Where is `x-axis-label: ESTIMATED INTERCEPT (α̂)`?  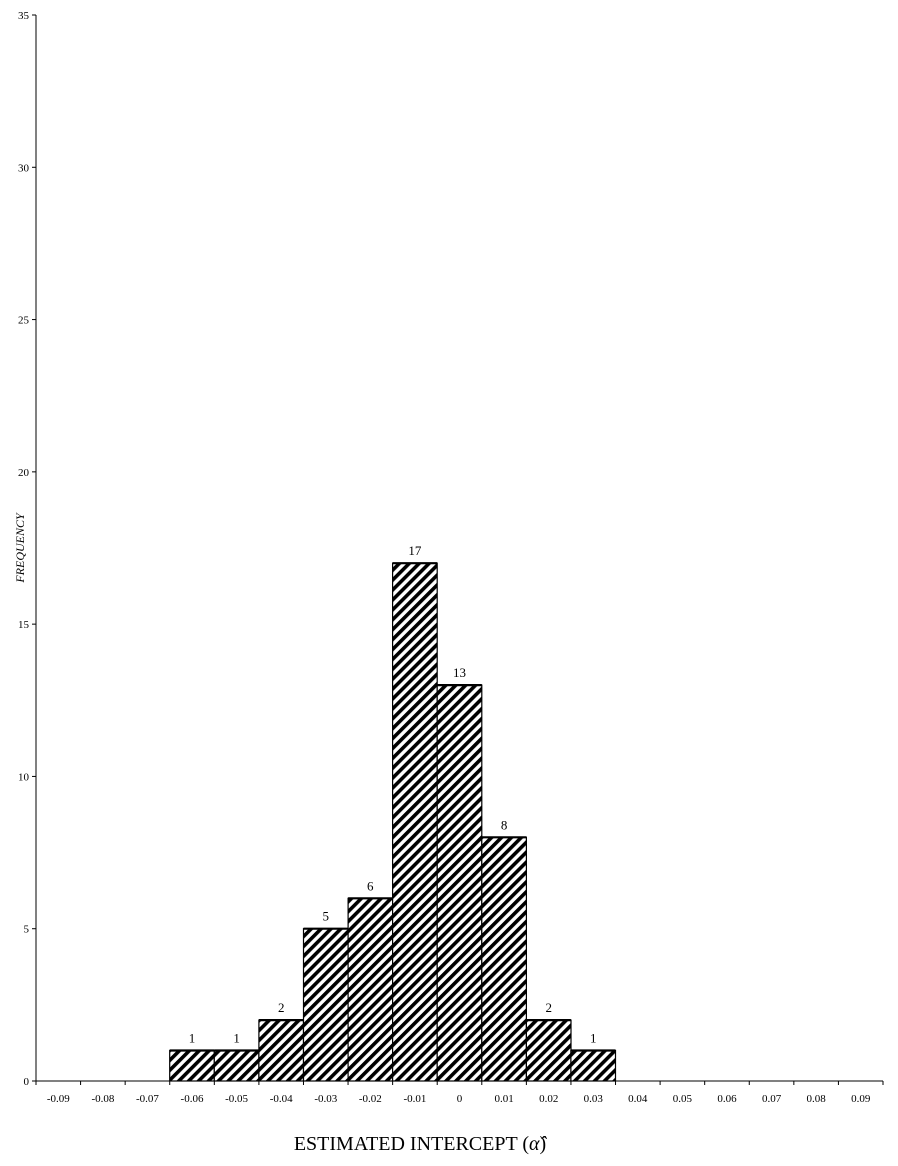 x-axis-label: ESTIMATED INTERCEPT (α̂) is located at coordinates (421, 1144).